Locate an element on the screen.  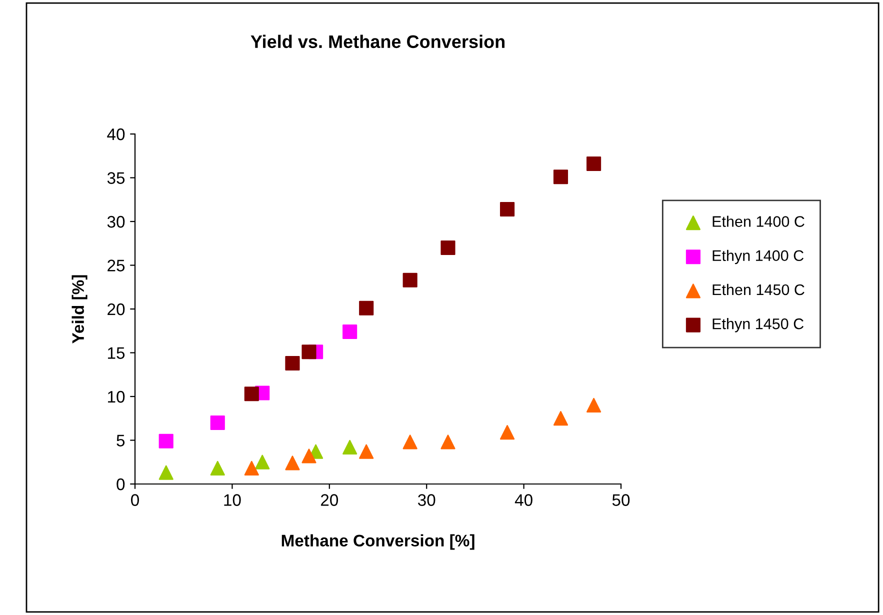
y-tick-label: 15 is located at coordinates (116, 353).